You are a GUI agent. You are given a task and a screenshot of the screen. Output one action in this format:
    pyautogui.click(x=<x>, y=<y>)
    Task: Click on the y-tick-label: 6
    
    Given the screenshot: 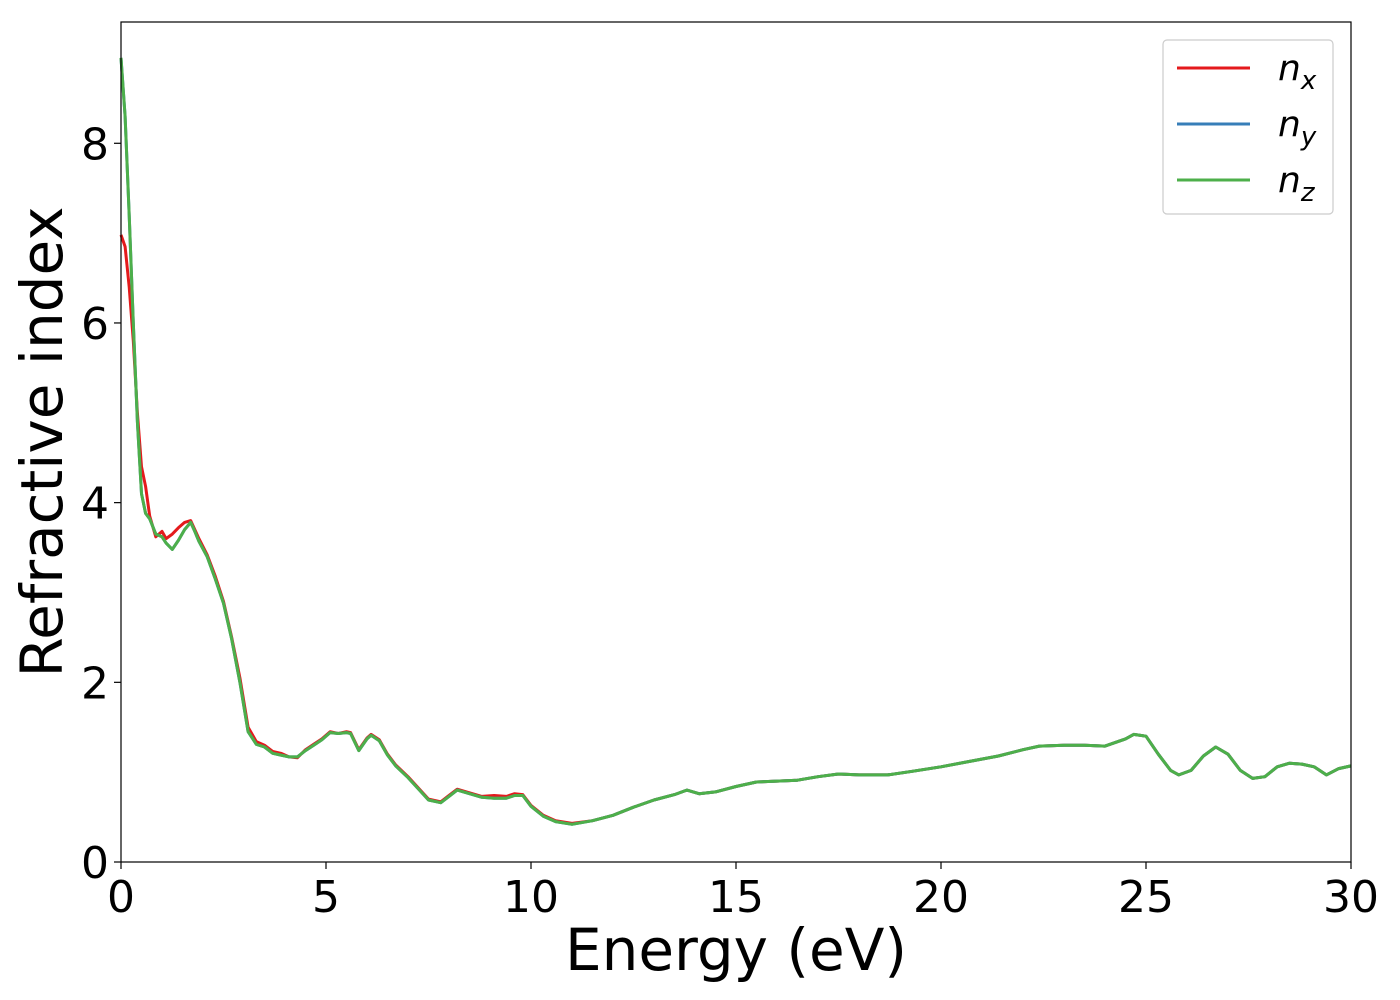 What is the action you would take?
    pyautogui.click(x=95, y=324)
    